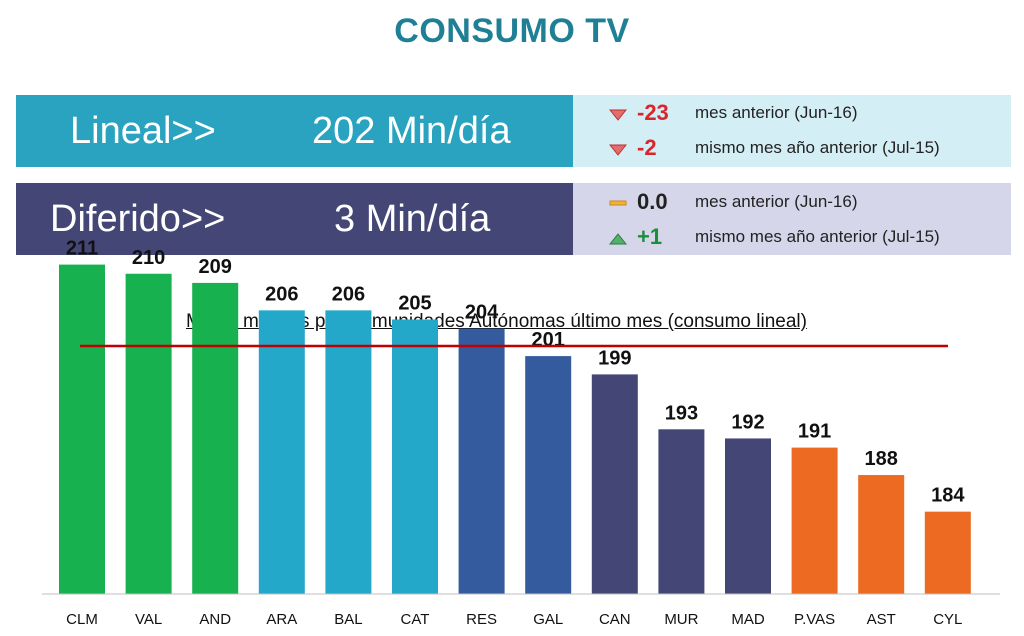 This screenshot has height=636, width=1024. I want to click on delta-row: +1 mismo mes año anterior (Jul-15), so click(792, 238).